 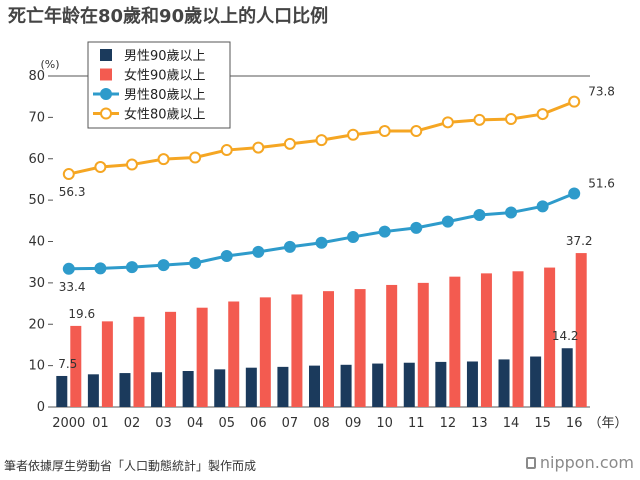 I want to click on x-tick-label: 03, so click(x=163, y=423).